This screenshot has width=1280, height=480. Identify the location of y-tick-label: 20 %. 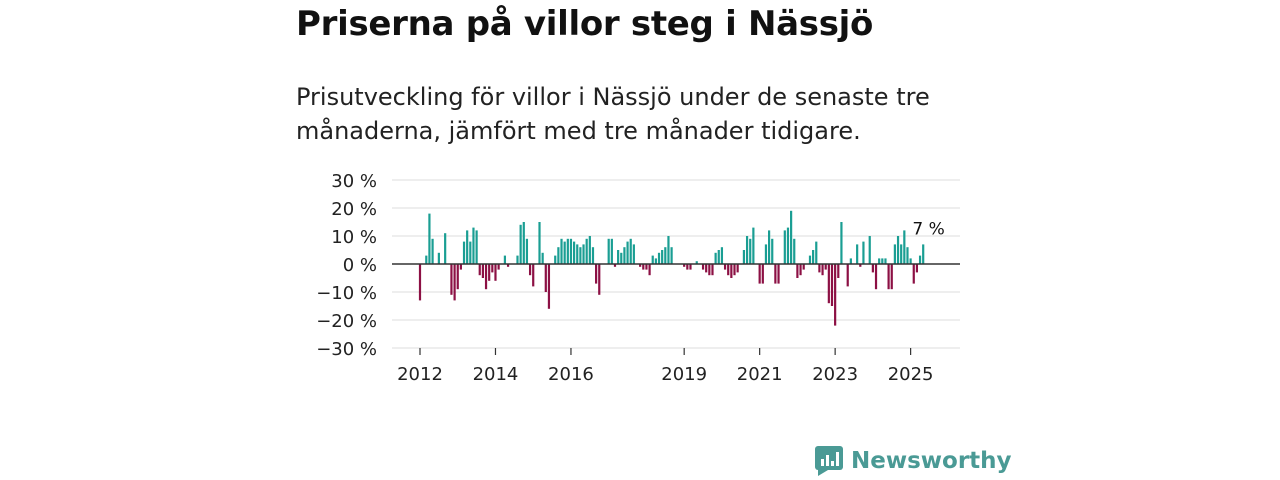
(354, 209).